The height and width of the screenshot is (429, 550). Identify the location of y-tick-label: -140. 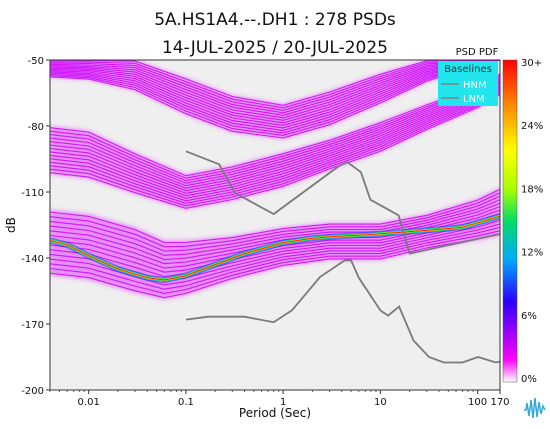
(32, 259).